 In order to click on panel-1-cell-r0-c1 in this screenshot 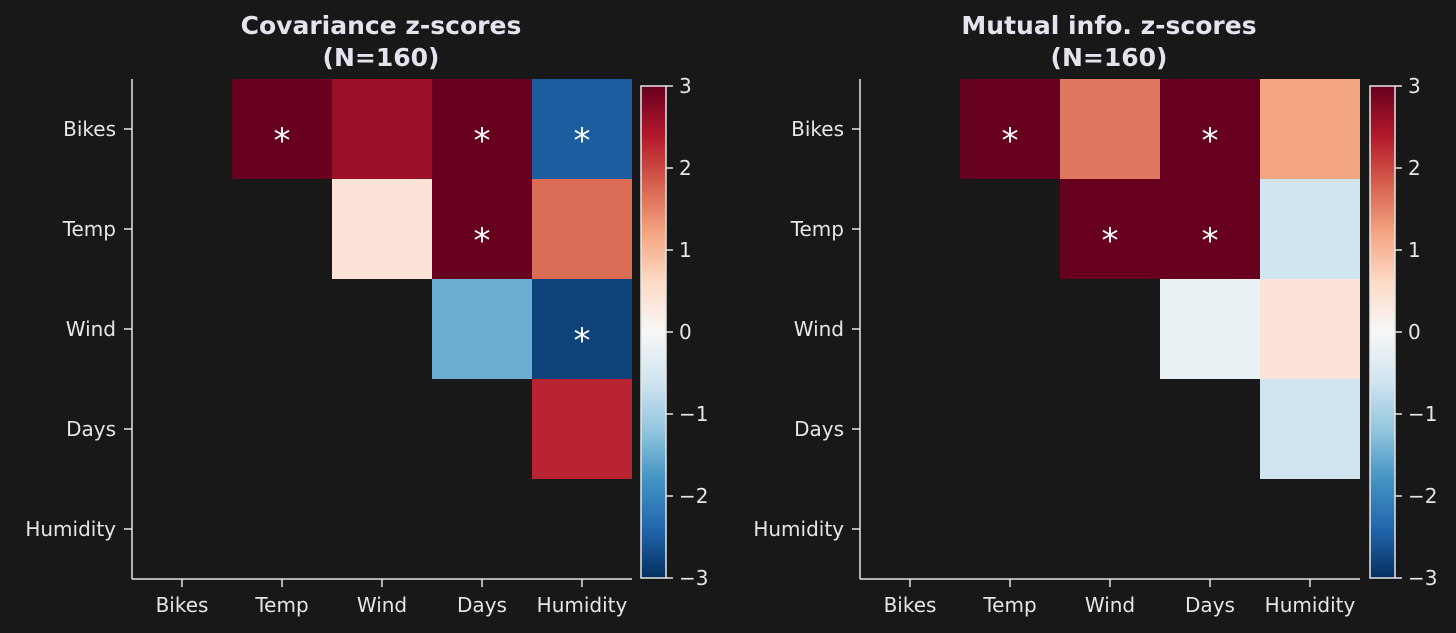, I will do `click(282, 129)`.